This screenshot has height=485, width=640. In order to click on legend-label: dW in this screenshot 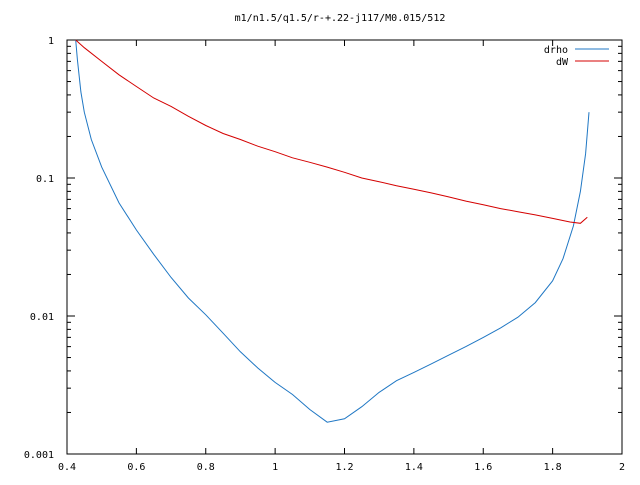, I will do `click(562, 62)`.